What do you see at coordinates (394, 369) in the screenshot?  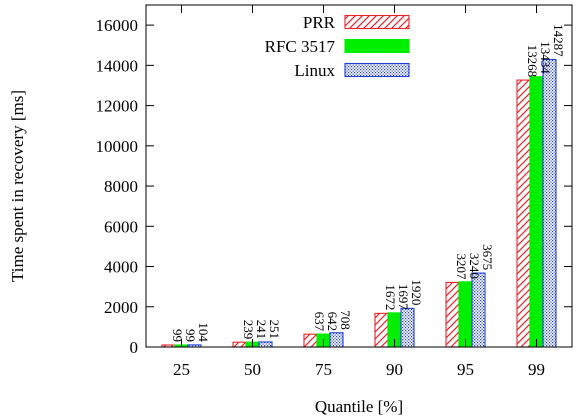 I see `x-tick-label: 90` at bounding box center [394, 369].